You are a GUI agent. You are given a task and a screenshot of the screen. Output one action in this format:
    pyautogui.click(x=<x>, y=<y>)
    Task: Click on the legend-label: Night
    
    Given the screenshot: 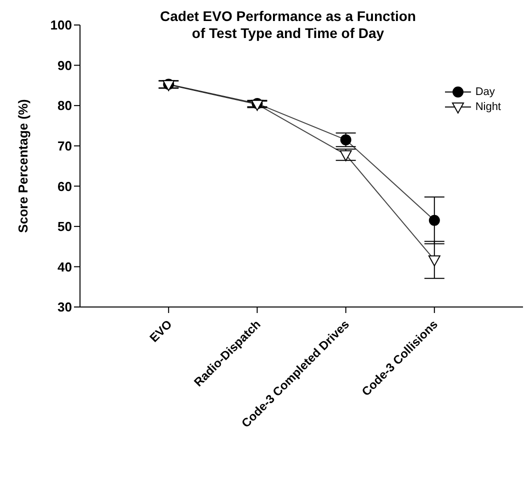 What is the action you would take?
    pyautogui.click(x=488, y=106)
    